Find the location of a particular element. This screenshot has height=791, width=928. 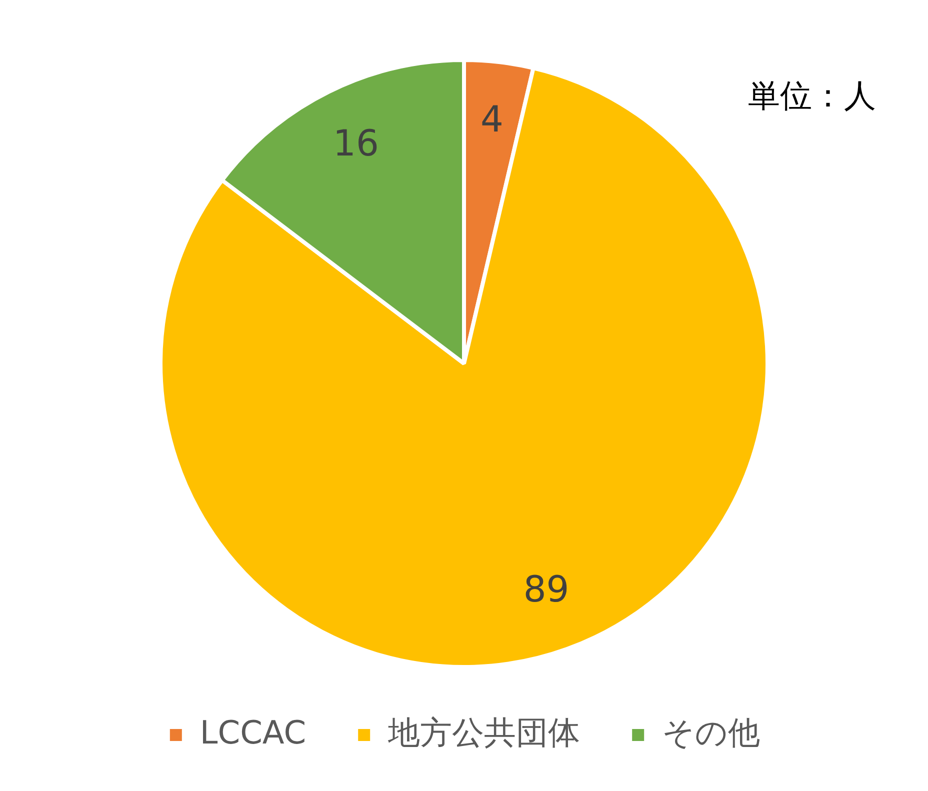

data-label: 16 is located at coordinates (356, 143).